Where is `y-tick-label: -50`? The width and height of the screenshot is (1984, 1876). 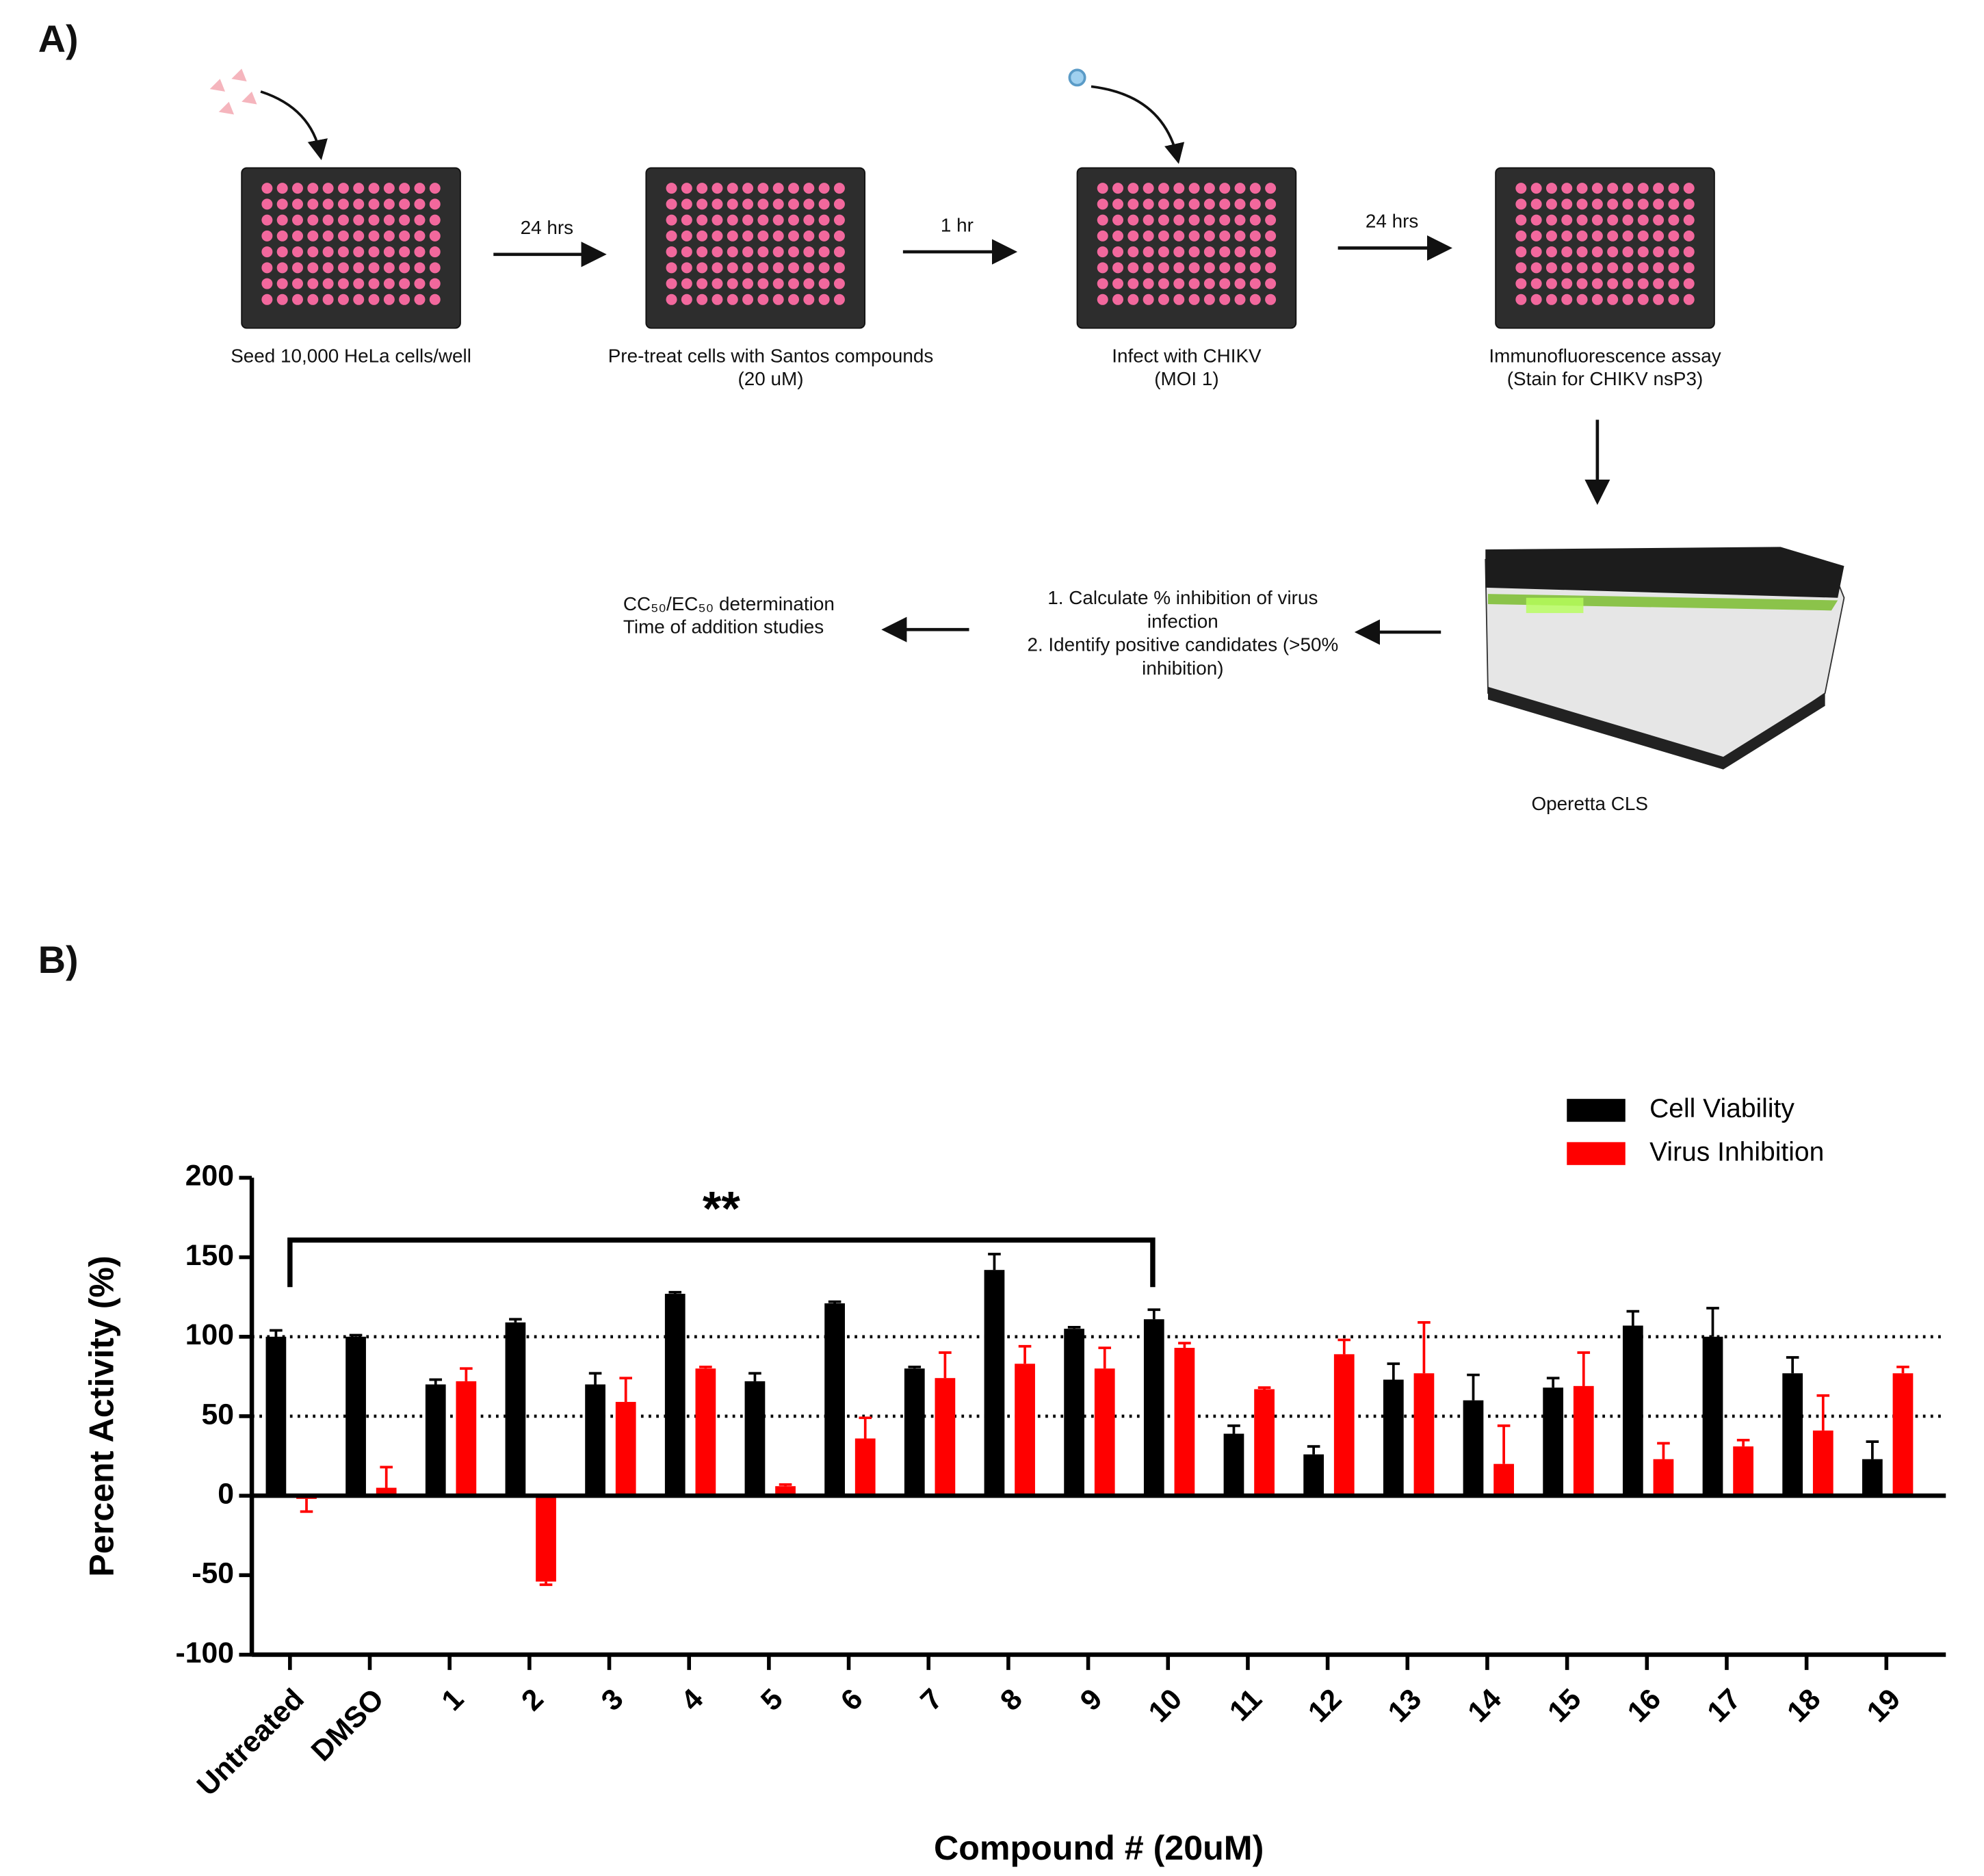 y-tick-label: -50 is located at coordinates (213, 1573).